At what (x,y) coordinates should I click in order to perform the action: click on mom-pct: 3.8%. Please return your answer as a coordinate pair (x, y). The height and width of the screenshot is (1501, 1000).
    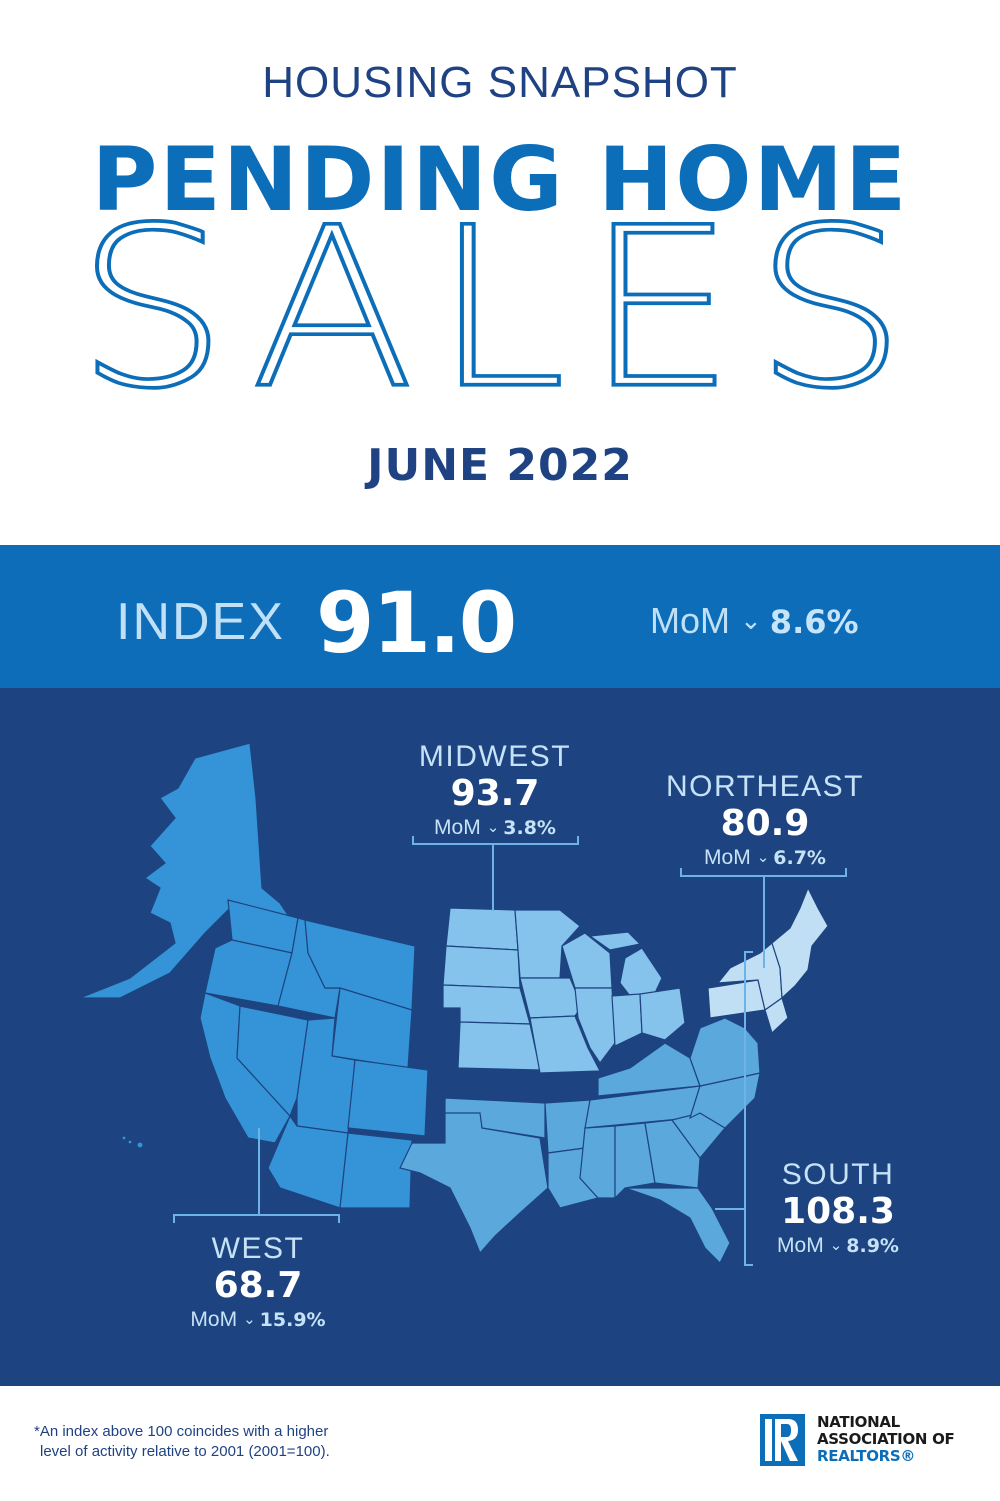
    Looking at the image, I should click on (529, 828).